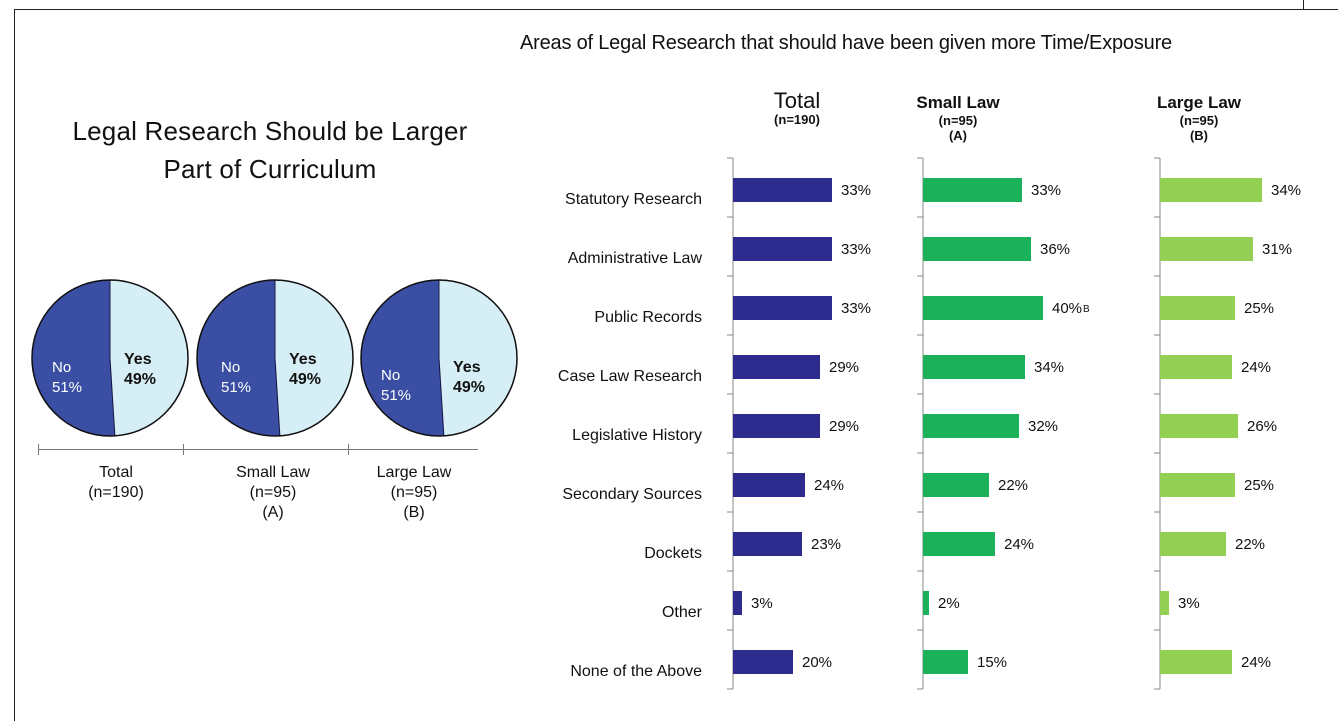 This screenshot has width=1338, height=721. What do you see at coordinates (958, 118) in the screenshot?
I see `bar-group-header-small-law: Small Law (n=95) (A)` at bounding box center [958, 118].